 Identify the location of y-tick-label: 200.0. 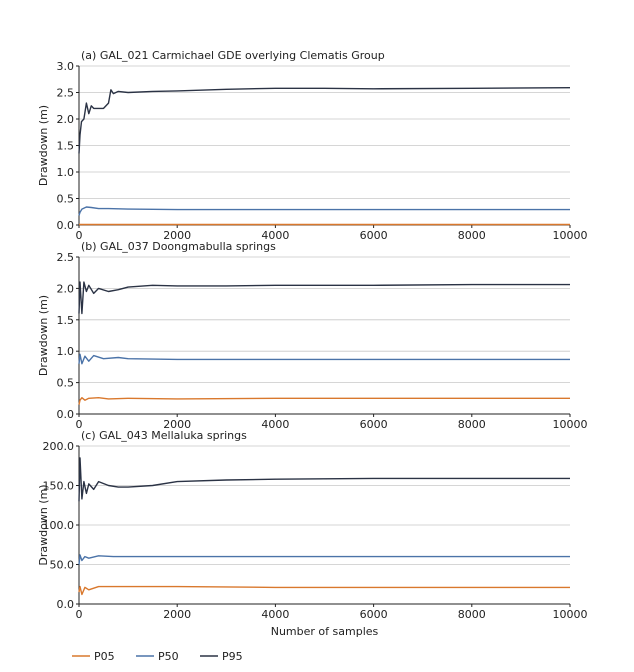
(59, 446).